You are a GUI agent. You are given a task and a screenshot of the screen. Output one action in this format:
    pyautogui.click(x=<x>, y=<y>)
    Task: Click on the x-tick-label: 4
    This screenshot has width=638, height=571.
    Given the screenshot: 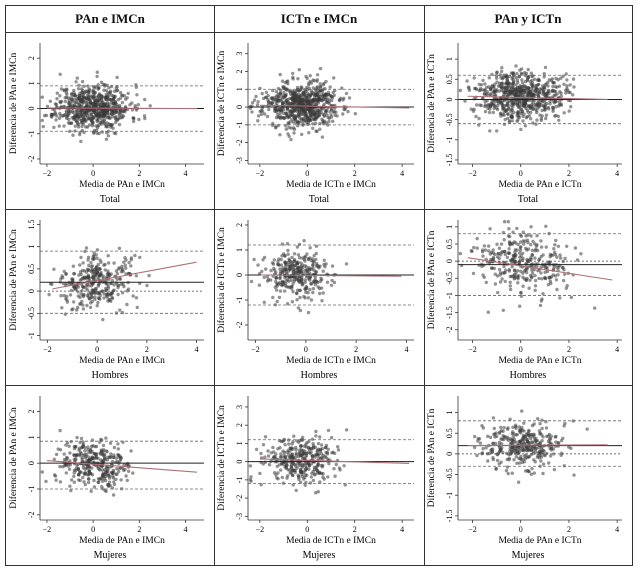 What is the action you would take?
    pyautogui.click(x=186, y=529)
    